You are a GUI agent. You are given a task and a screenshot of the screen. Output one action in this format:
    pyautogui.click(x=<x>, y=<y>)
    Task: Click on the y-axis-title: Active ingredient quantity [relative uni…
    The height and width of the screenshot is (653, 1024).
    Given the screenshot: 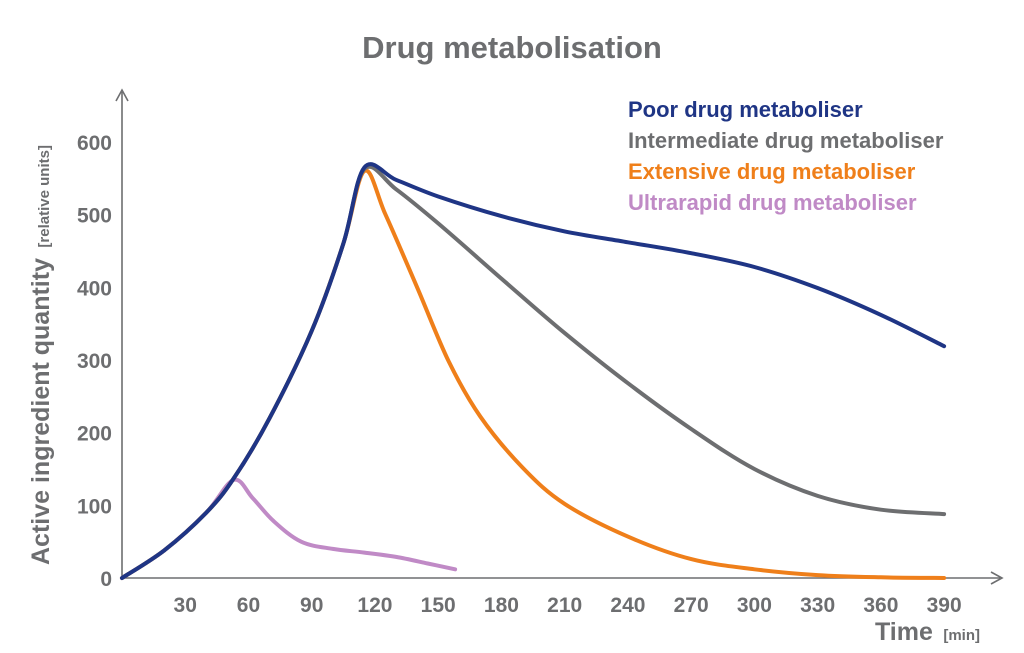 What is the action you would take?
    pyautogui.click(x=41, y=355)
    